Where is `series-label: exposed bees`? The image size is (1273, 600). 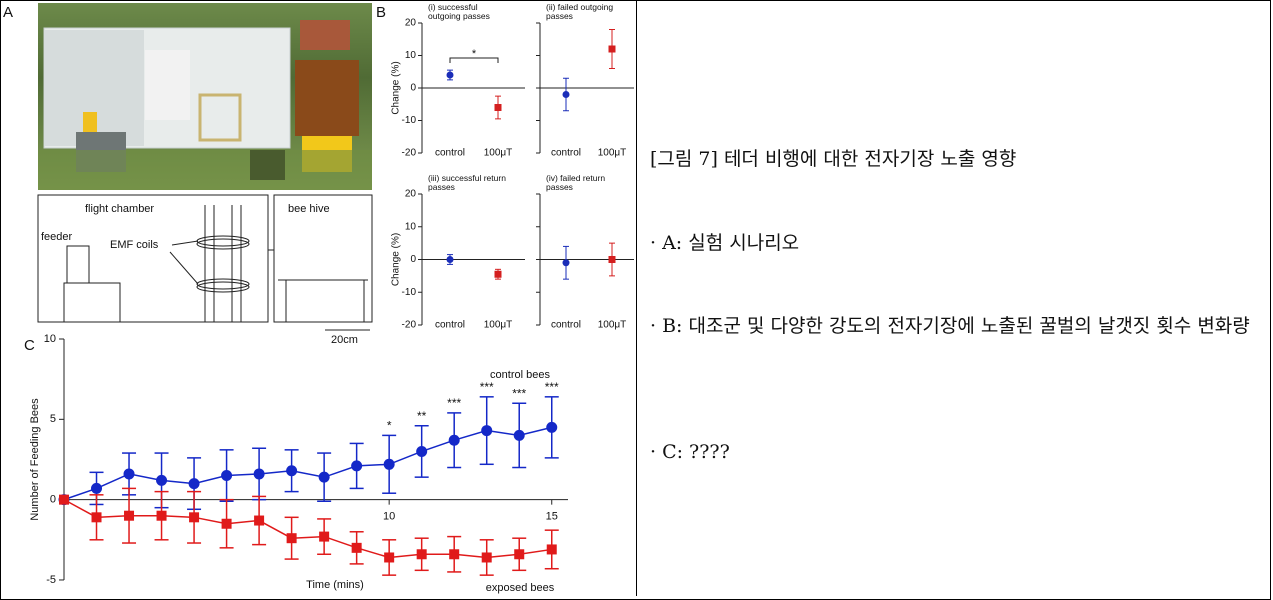 series-label: exposed bees is located at coordinates (520, 588).